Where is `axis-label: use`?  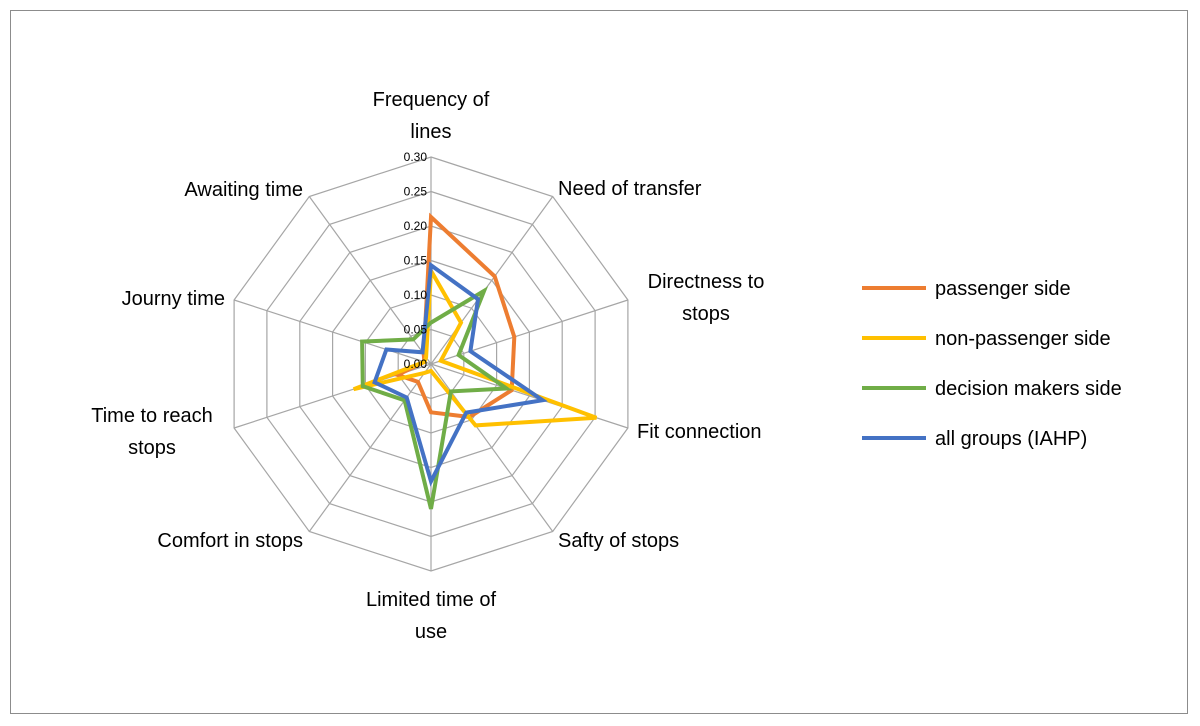
axis-label: use is located at coordinates (431, 632).